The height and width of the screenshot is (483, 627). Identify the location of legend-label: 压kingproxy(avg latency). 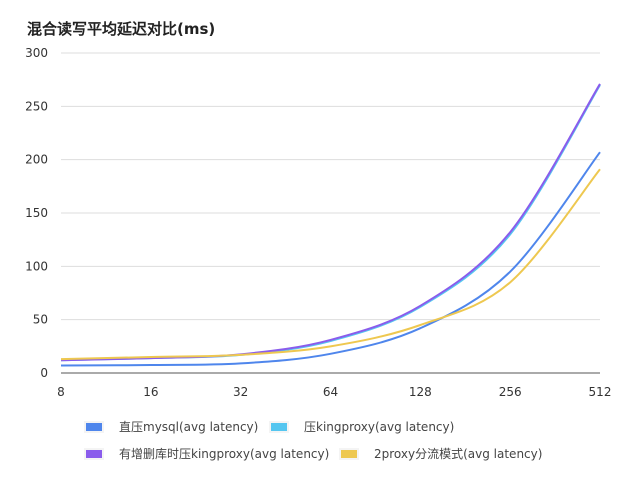
(379, 427).